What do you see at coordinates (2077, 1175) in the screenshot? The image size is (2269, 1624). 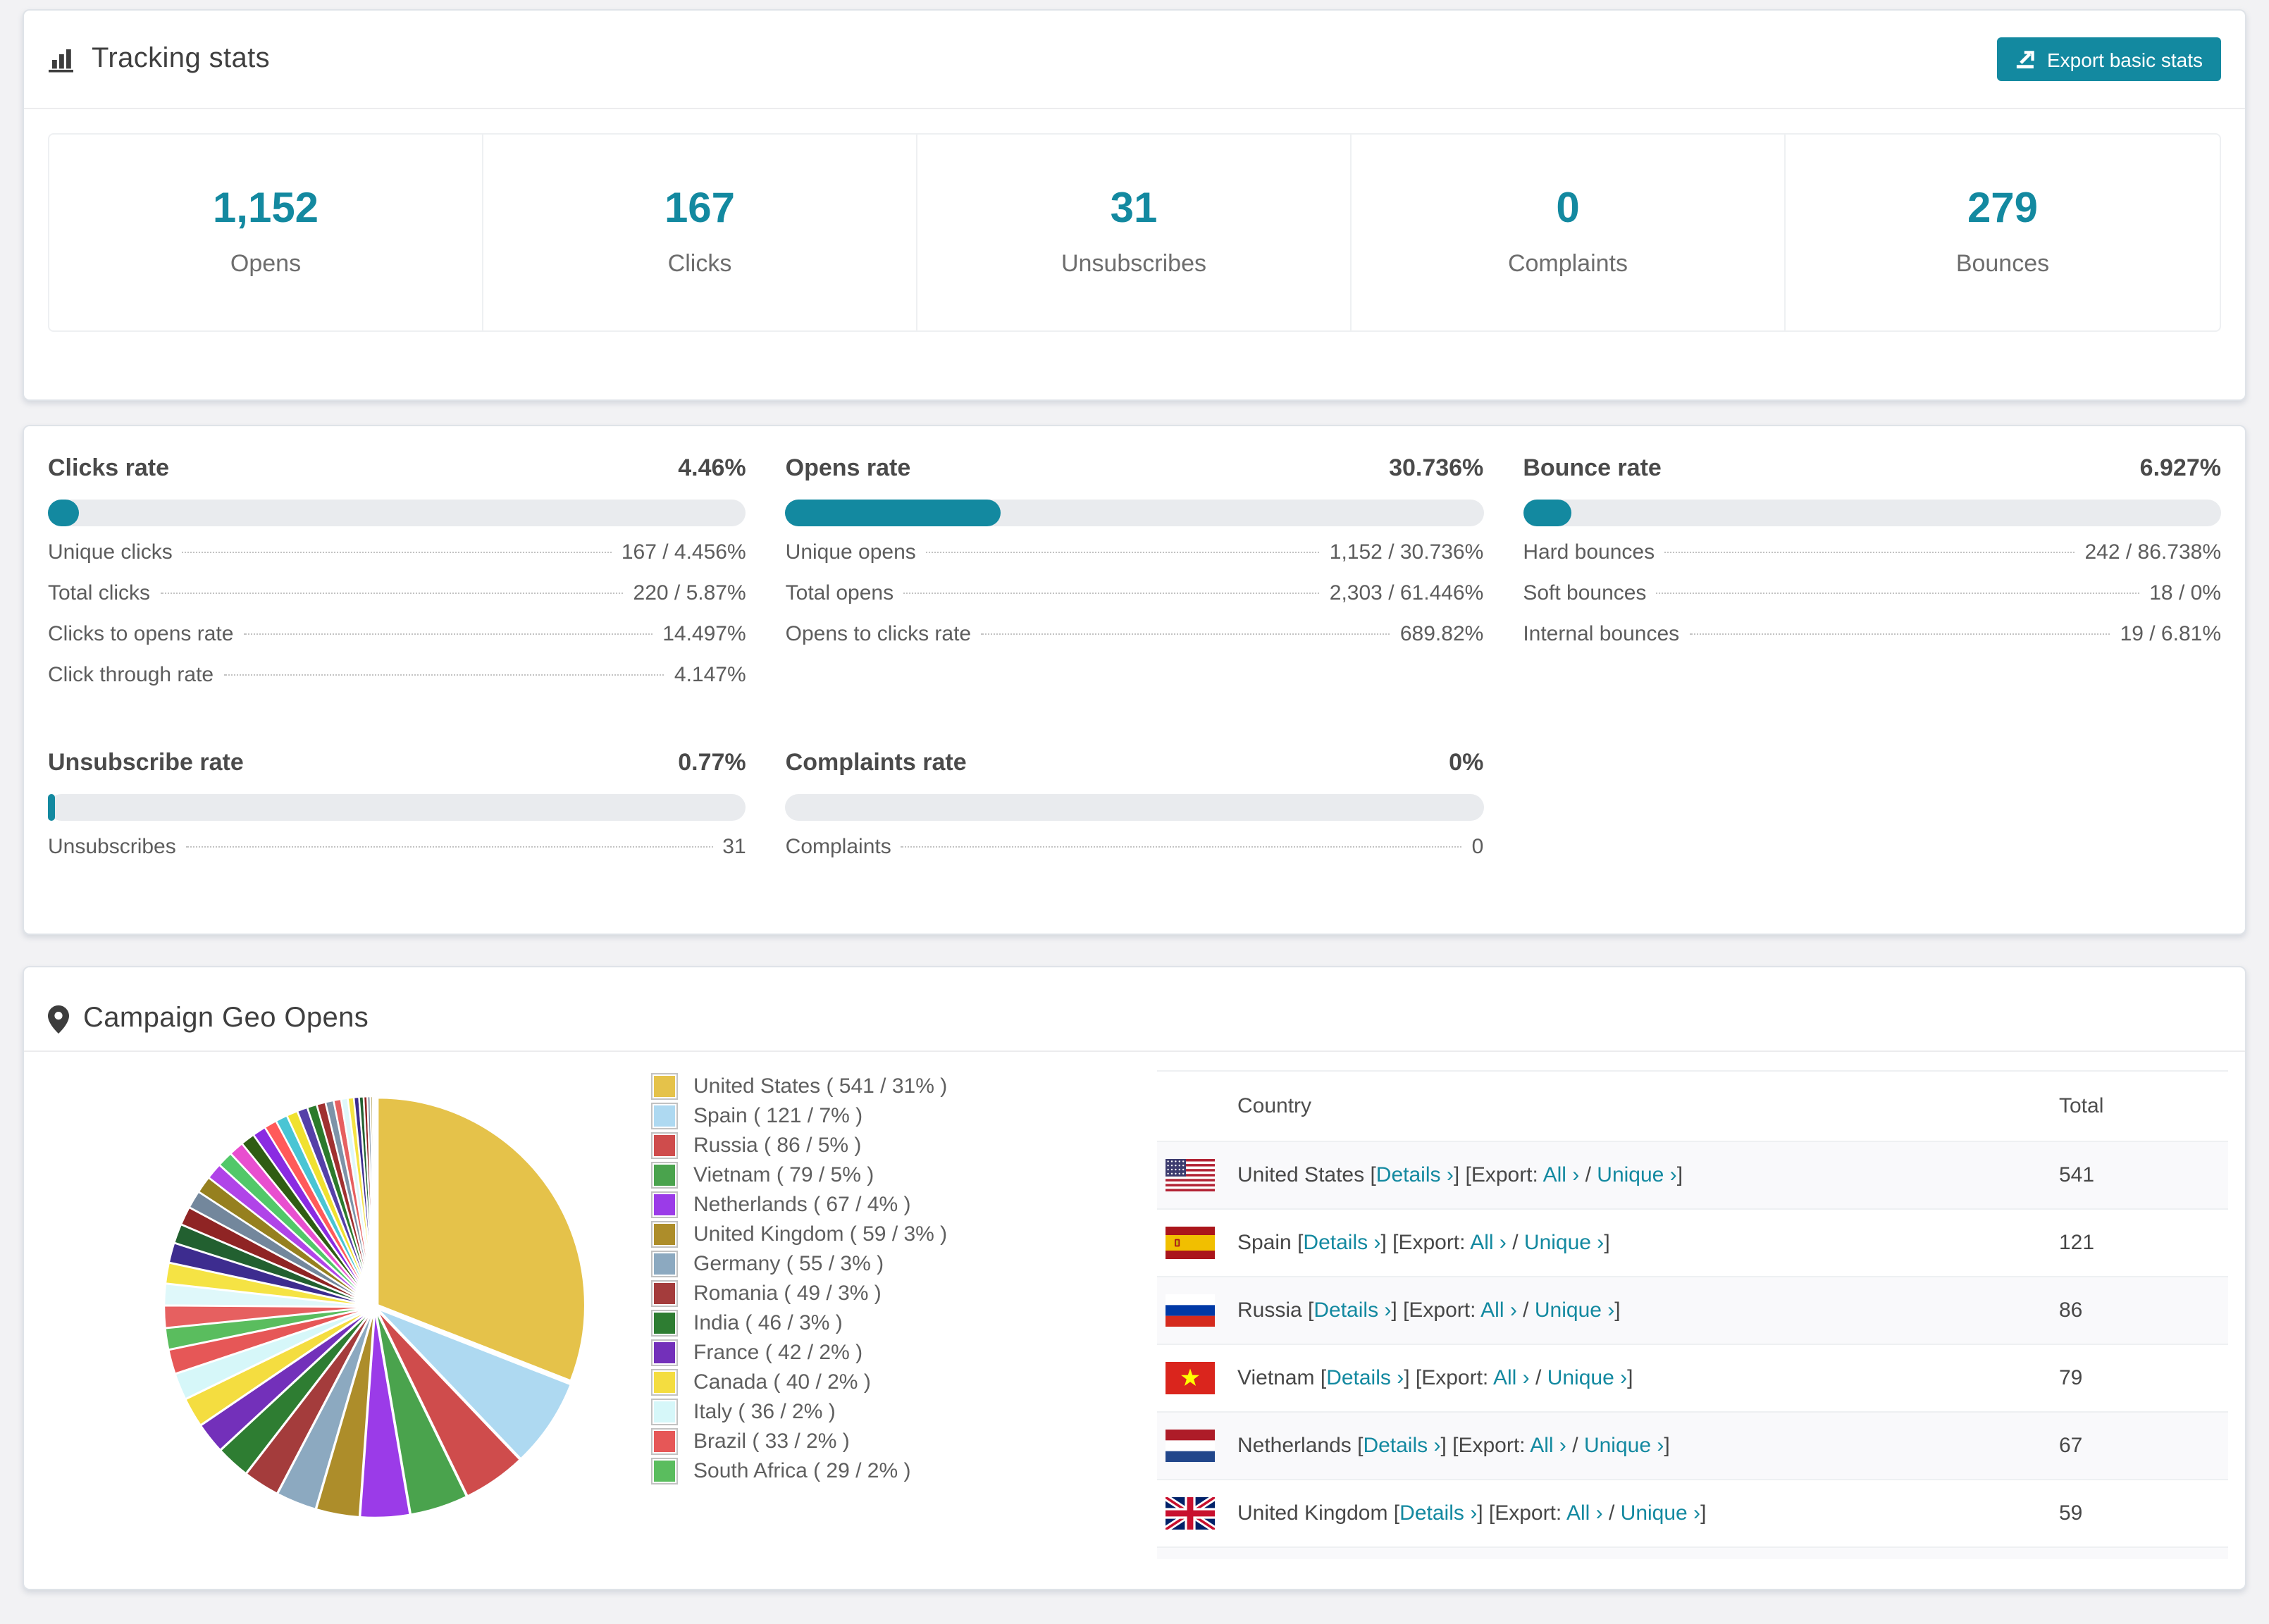 I see `country-total: 541` at bounding box center [2077, 1175].